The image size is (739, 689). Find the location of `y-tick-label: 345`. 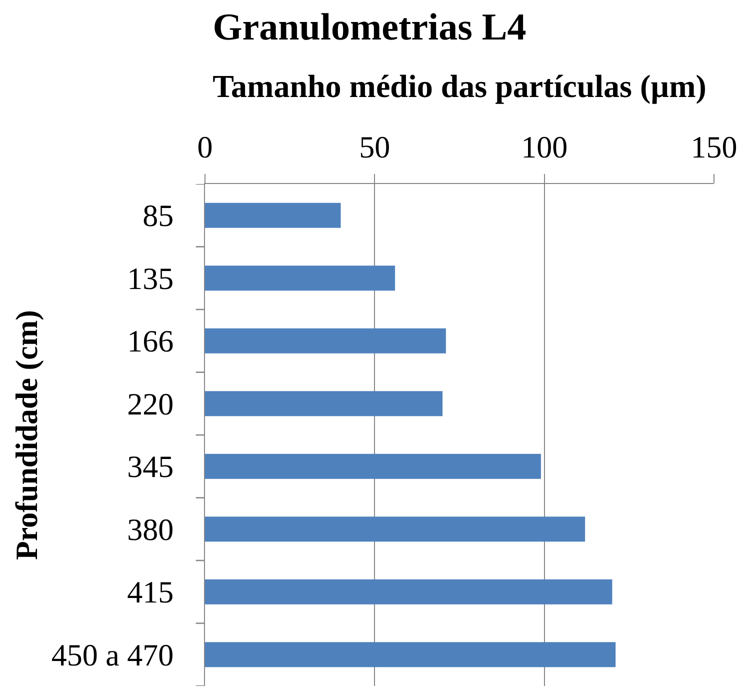

y-tick-label: 345 is located at coordinates (150, 466).